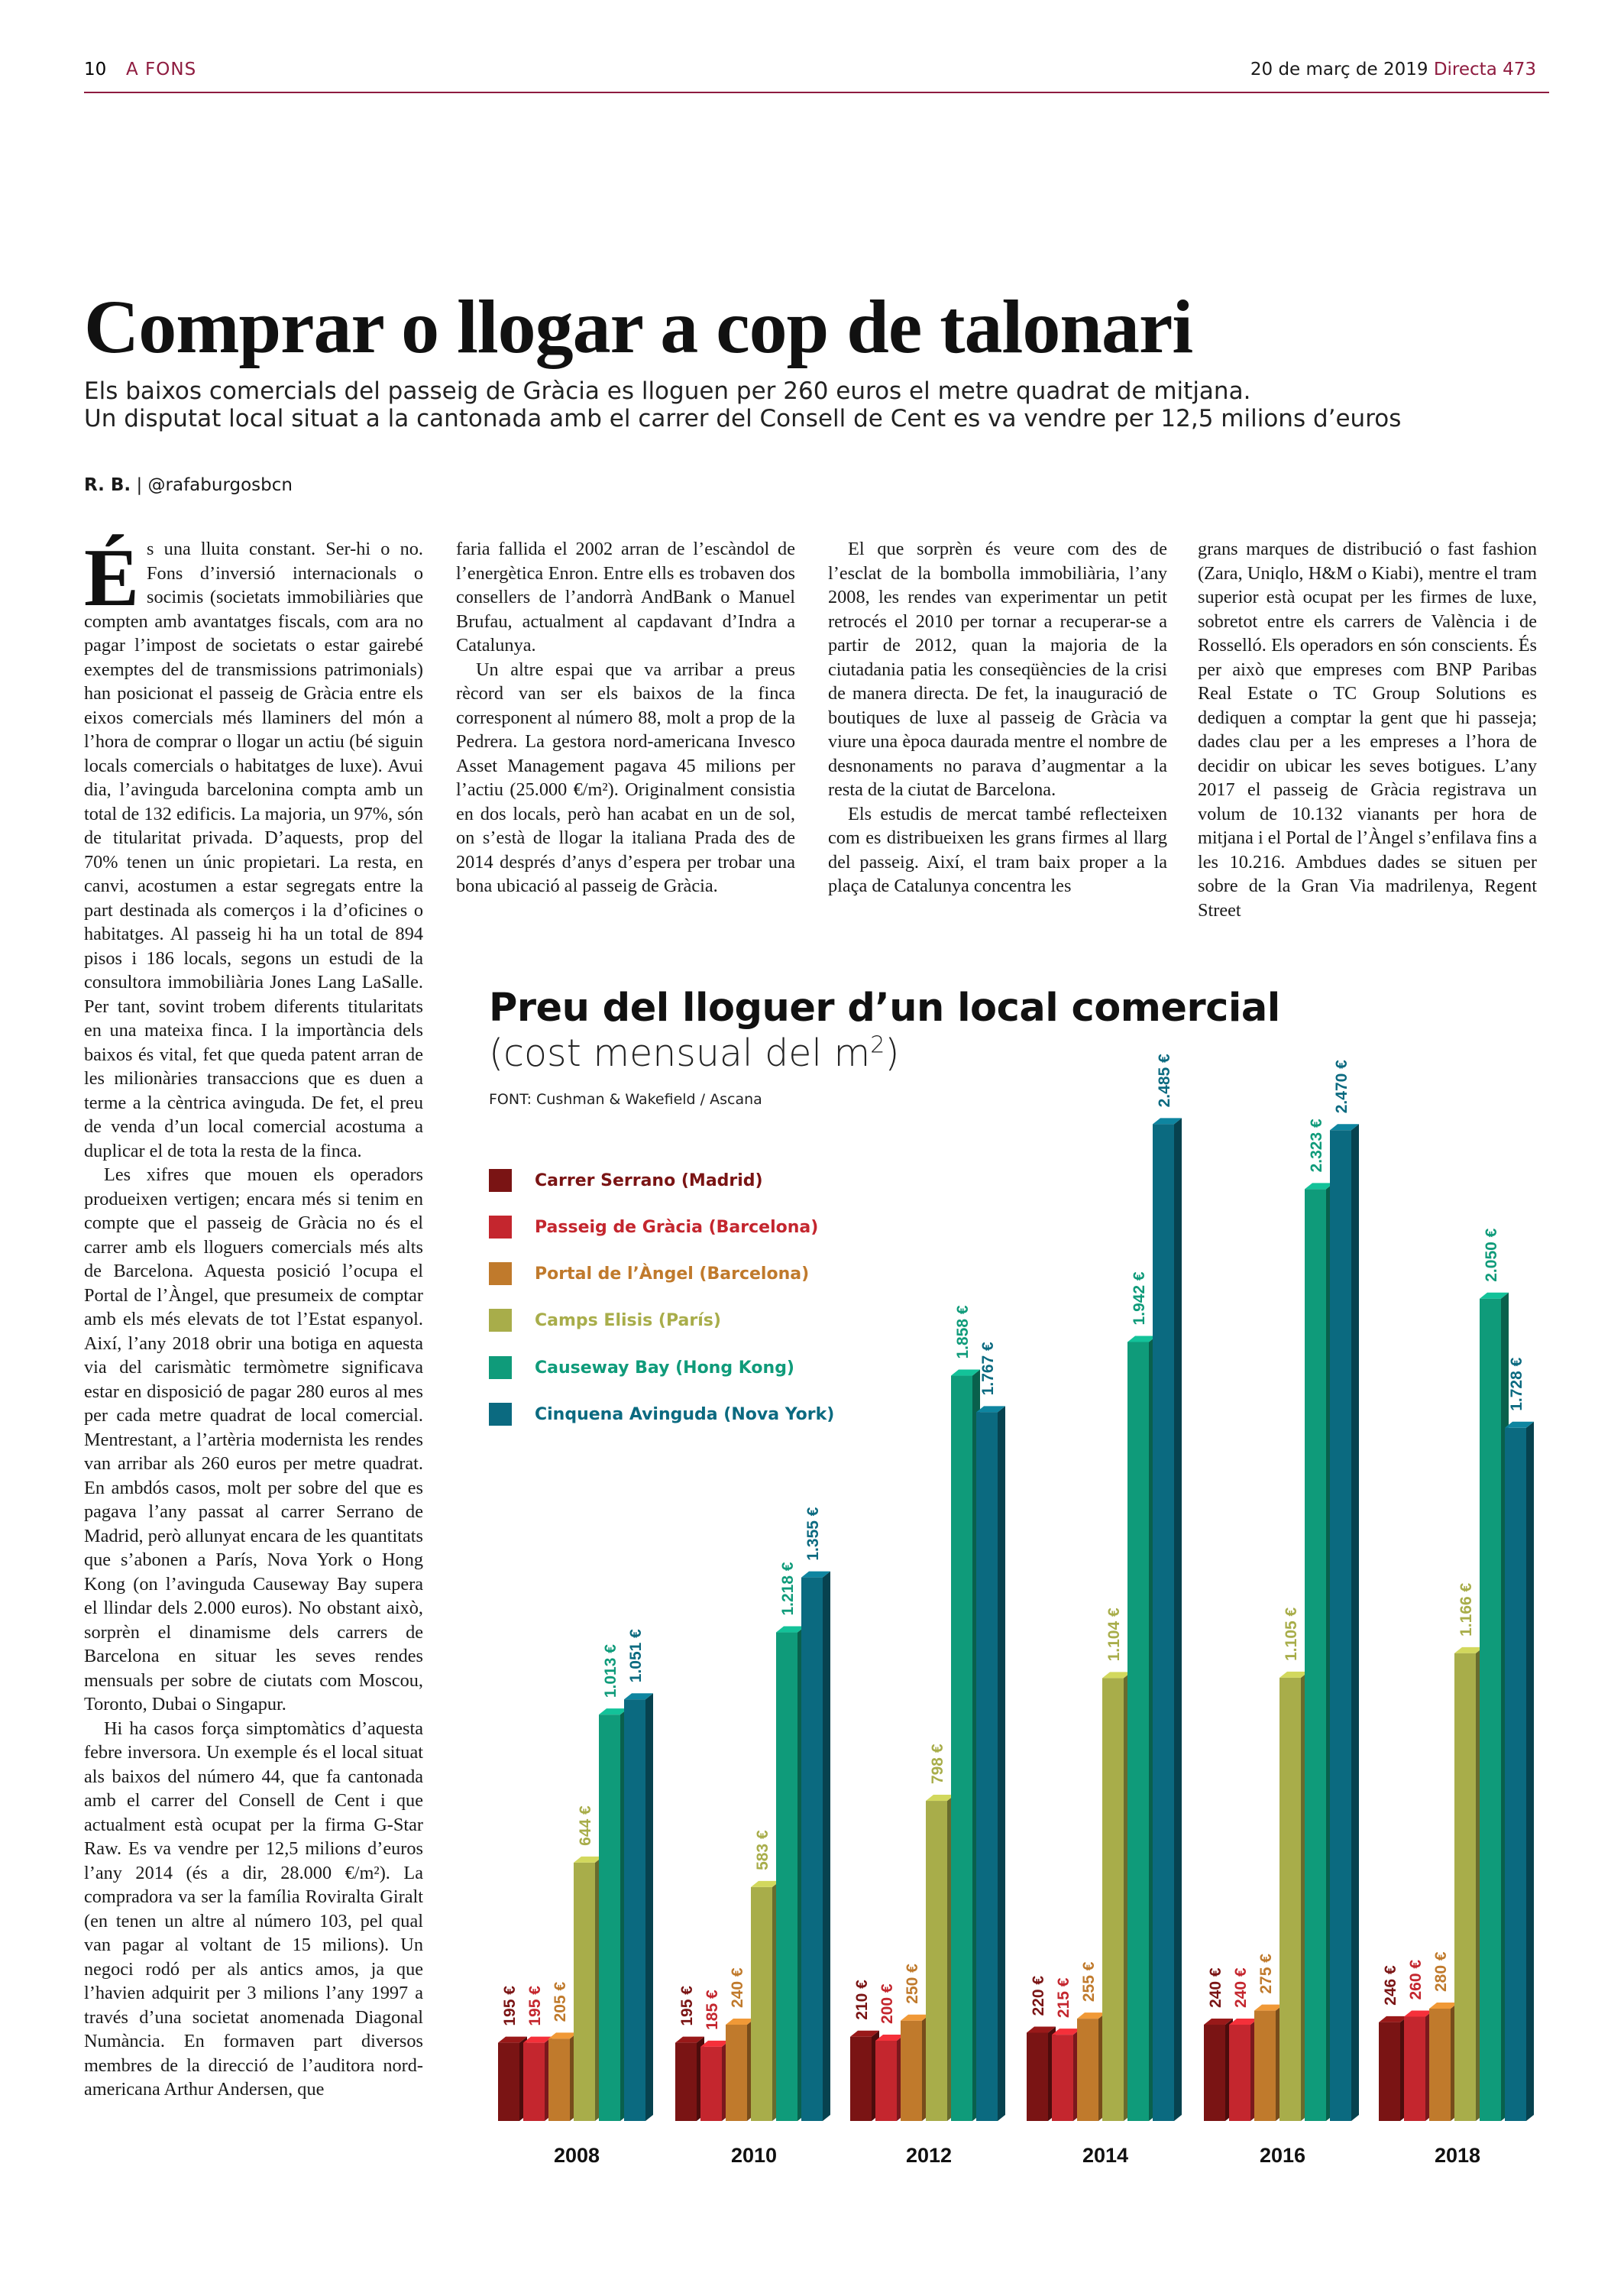  What do you see at coordinates (1484, 69) in the screenshot?
I see `issue-number: Directa 473` at bounding box center [1484, 69].